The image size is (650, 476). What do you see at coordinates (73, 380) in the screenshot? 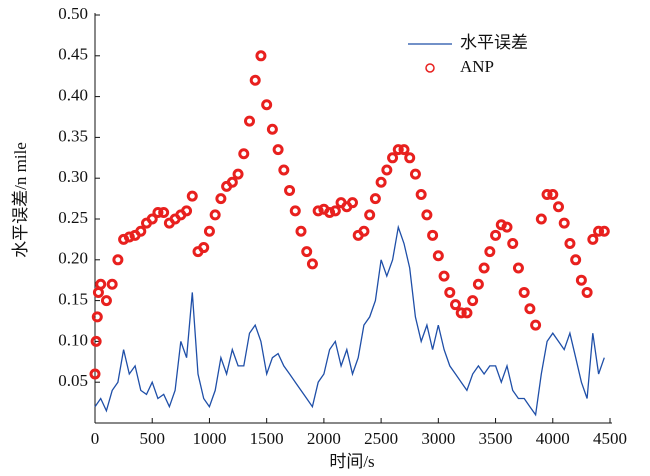
I see `y-tick-label: 0.05` at bounding box center [73, 380].